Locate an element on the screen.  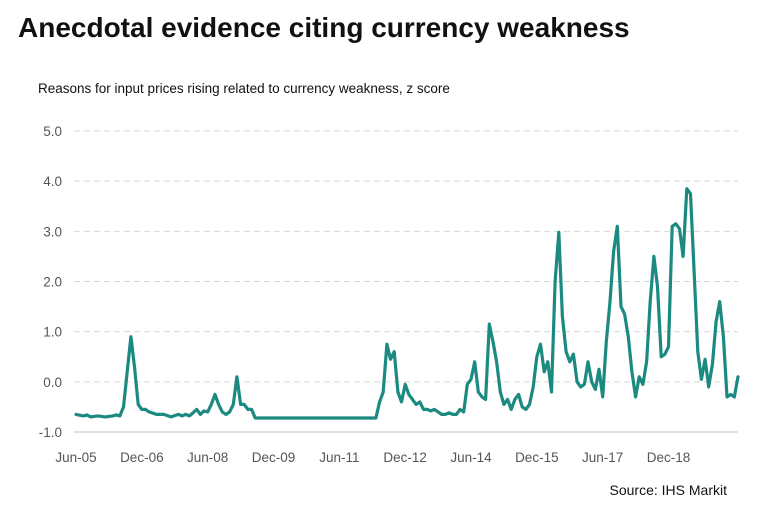
x-tick-label: Jun-05 is located at coordinates (75, 457).